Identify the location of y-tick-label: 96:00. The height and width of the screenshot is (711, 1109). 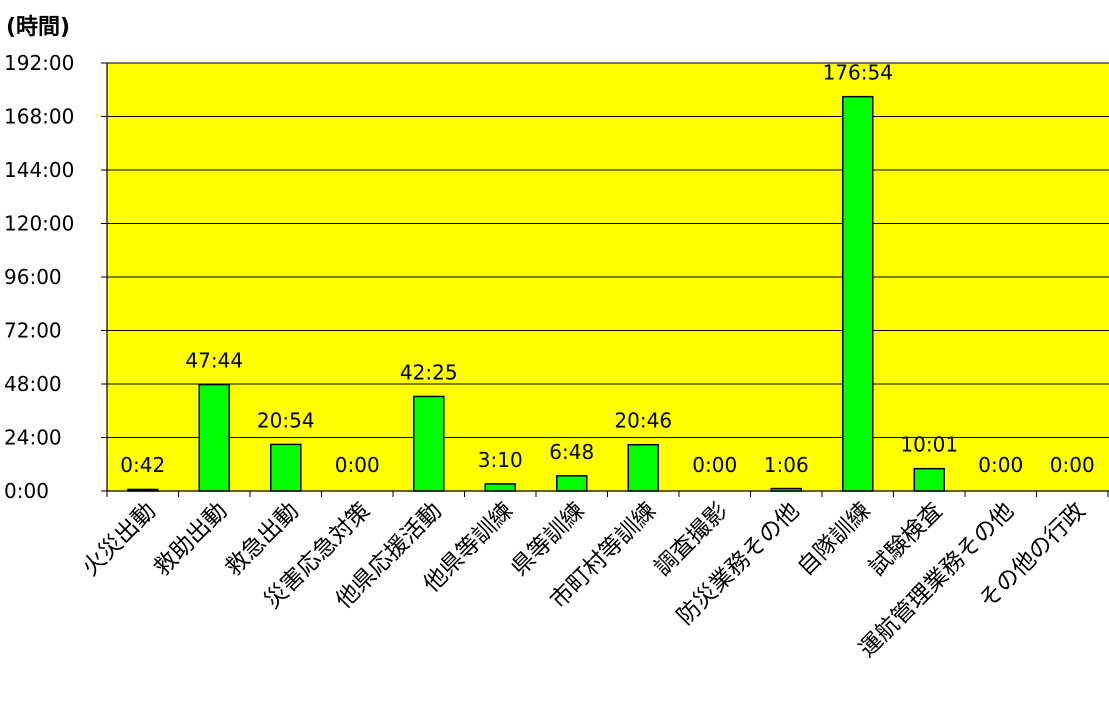
(33, 277).